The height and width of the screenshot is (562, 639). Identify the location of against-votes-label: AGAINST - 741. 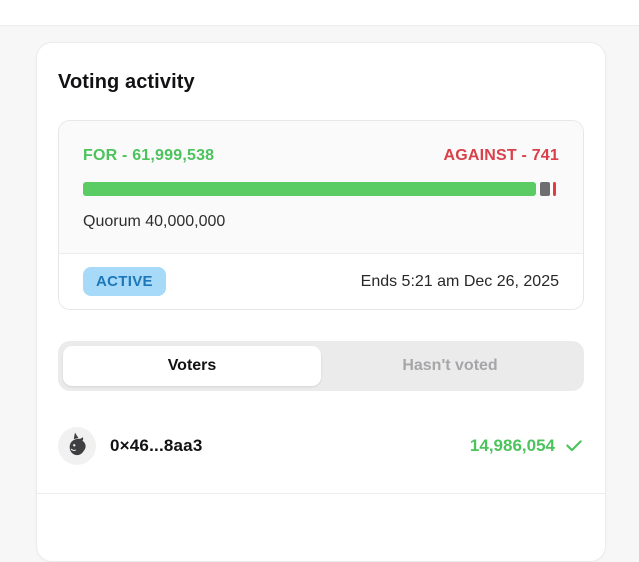
(501, 155).